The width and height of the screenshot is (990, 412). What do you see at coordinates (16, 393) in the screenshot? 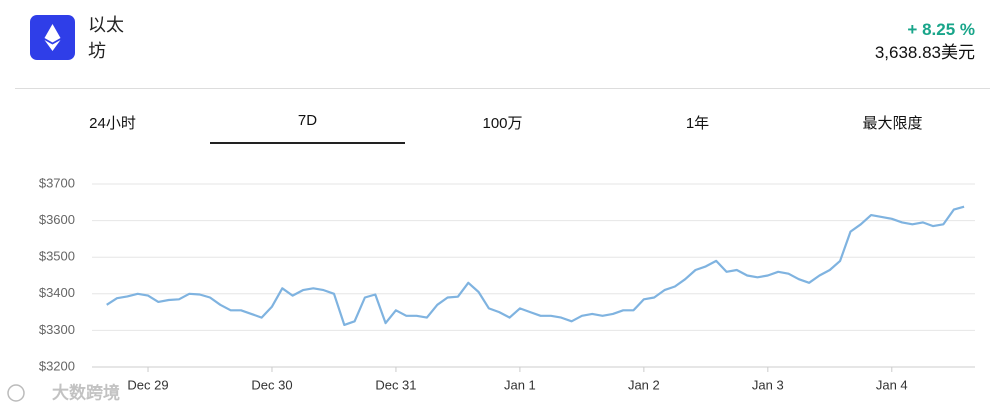
I see `watermark-icon` at bounding box center [16, 393].